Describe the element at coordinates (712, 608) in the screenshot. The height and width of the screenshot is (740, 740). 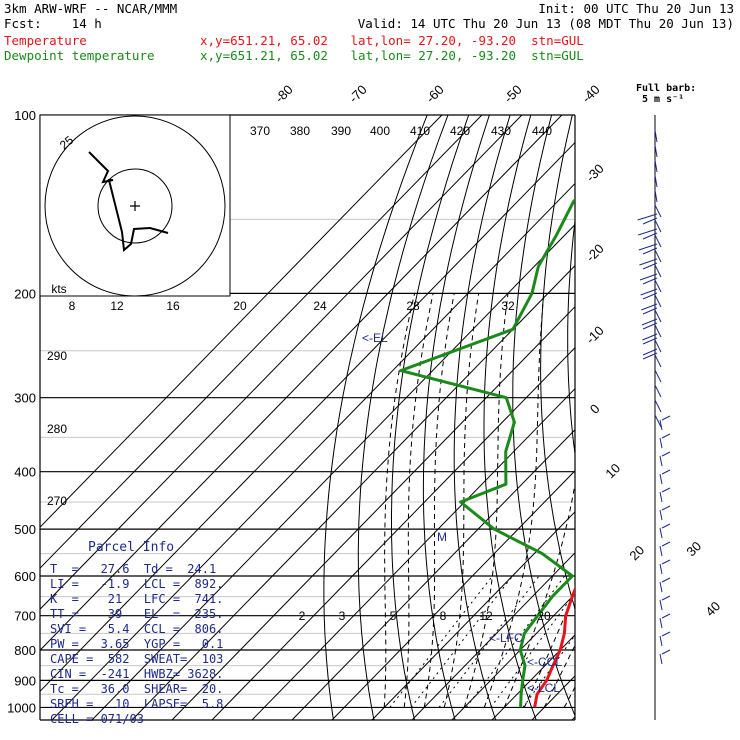
I see `isotherm-label: 40` at that location.